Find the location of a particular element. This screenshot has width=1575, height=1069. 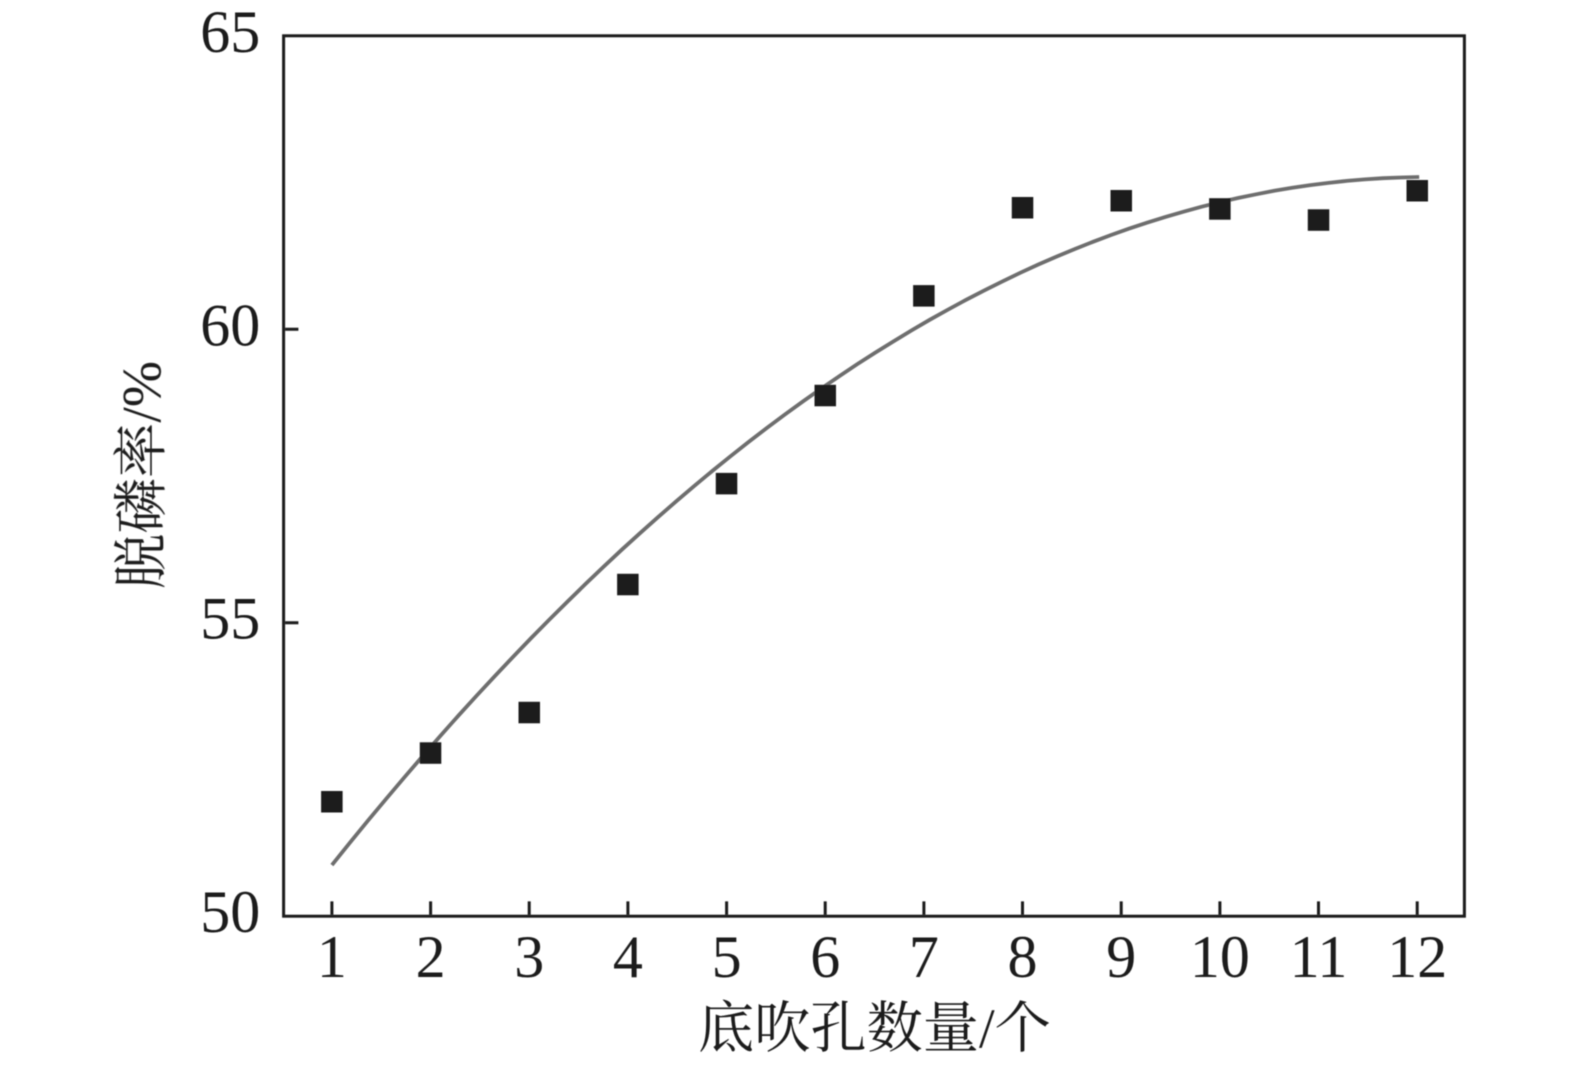

svg-text: 11 is located at coordinates (1319, 957).